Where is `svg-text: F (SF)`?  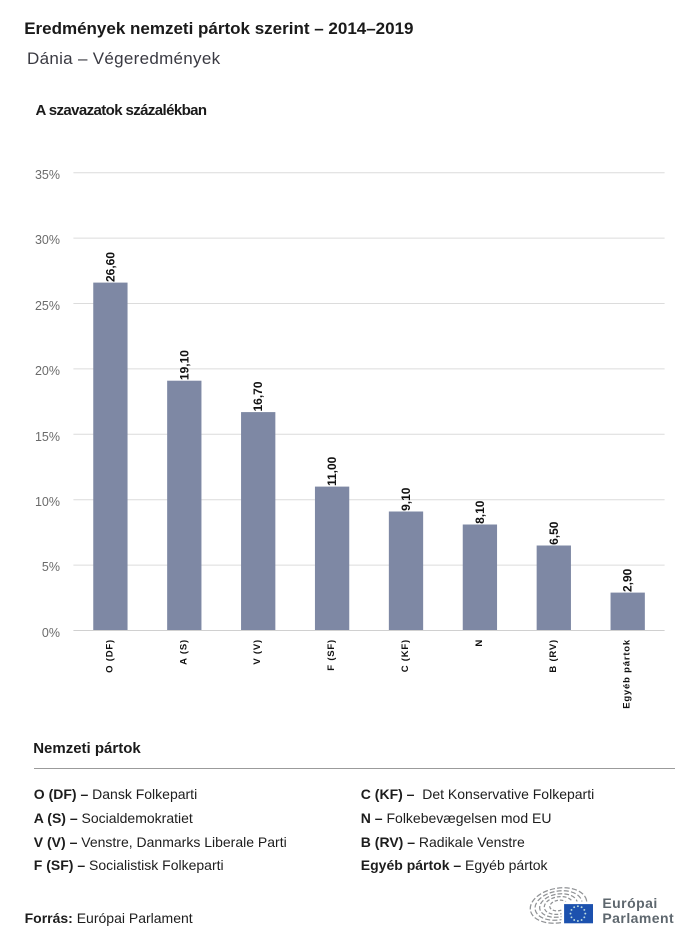 svg-text: F (SF) is located at coordinates (331, 655).